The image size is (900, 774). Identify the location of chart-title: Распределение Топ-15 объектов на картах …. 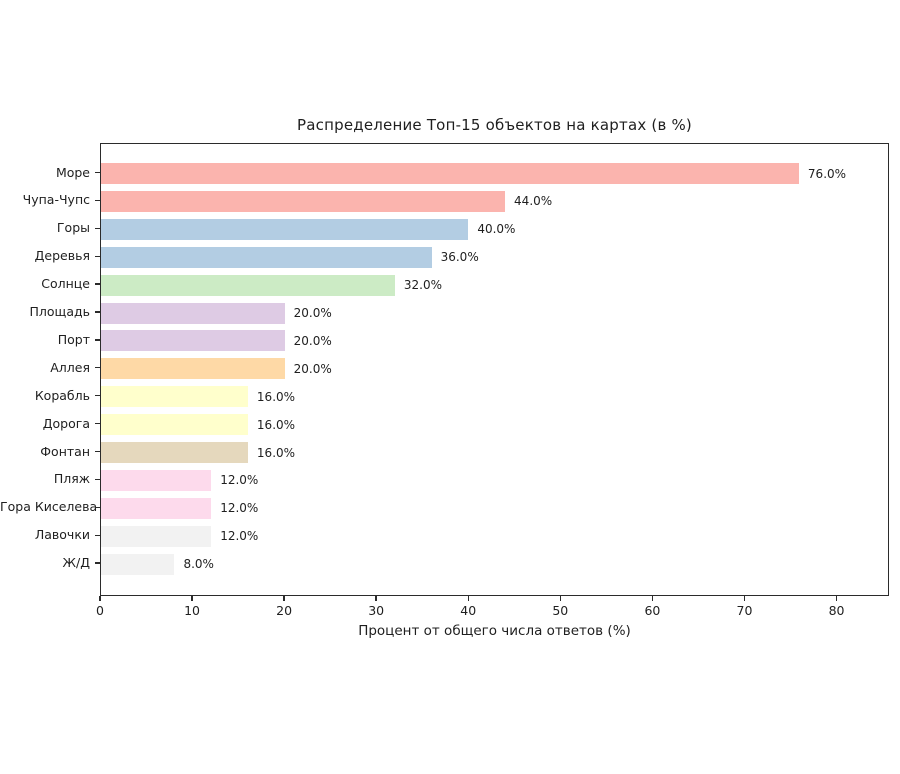
(494, 125).